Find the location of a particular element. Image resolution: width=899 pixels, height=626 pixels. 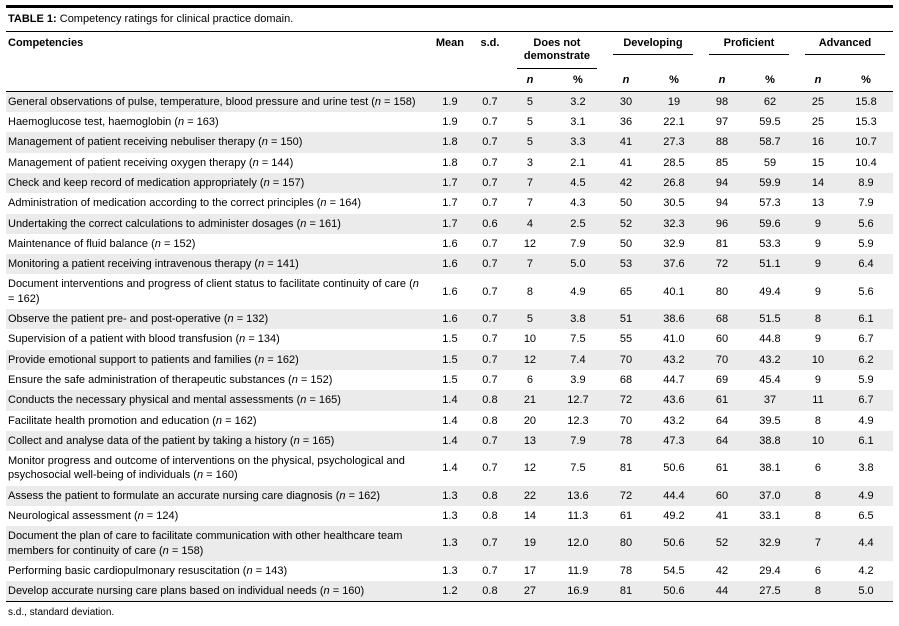

value-cell: 38.1 is located at coordinates (770, 468).